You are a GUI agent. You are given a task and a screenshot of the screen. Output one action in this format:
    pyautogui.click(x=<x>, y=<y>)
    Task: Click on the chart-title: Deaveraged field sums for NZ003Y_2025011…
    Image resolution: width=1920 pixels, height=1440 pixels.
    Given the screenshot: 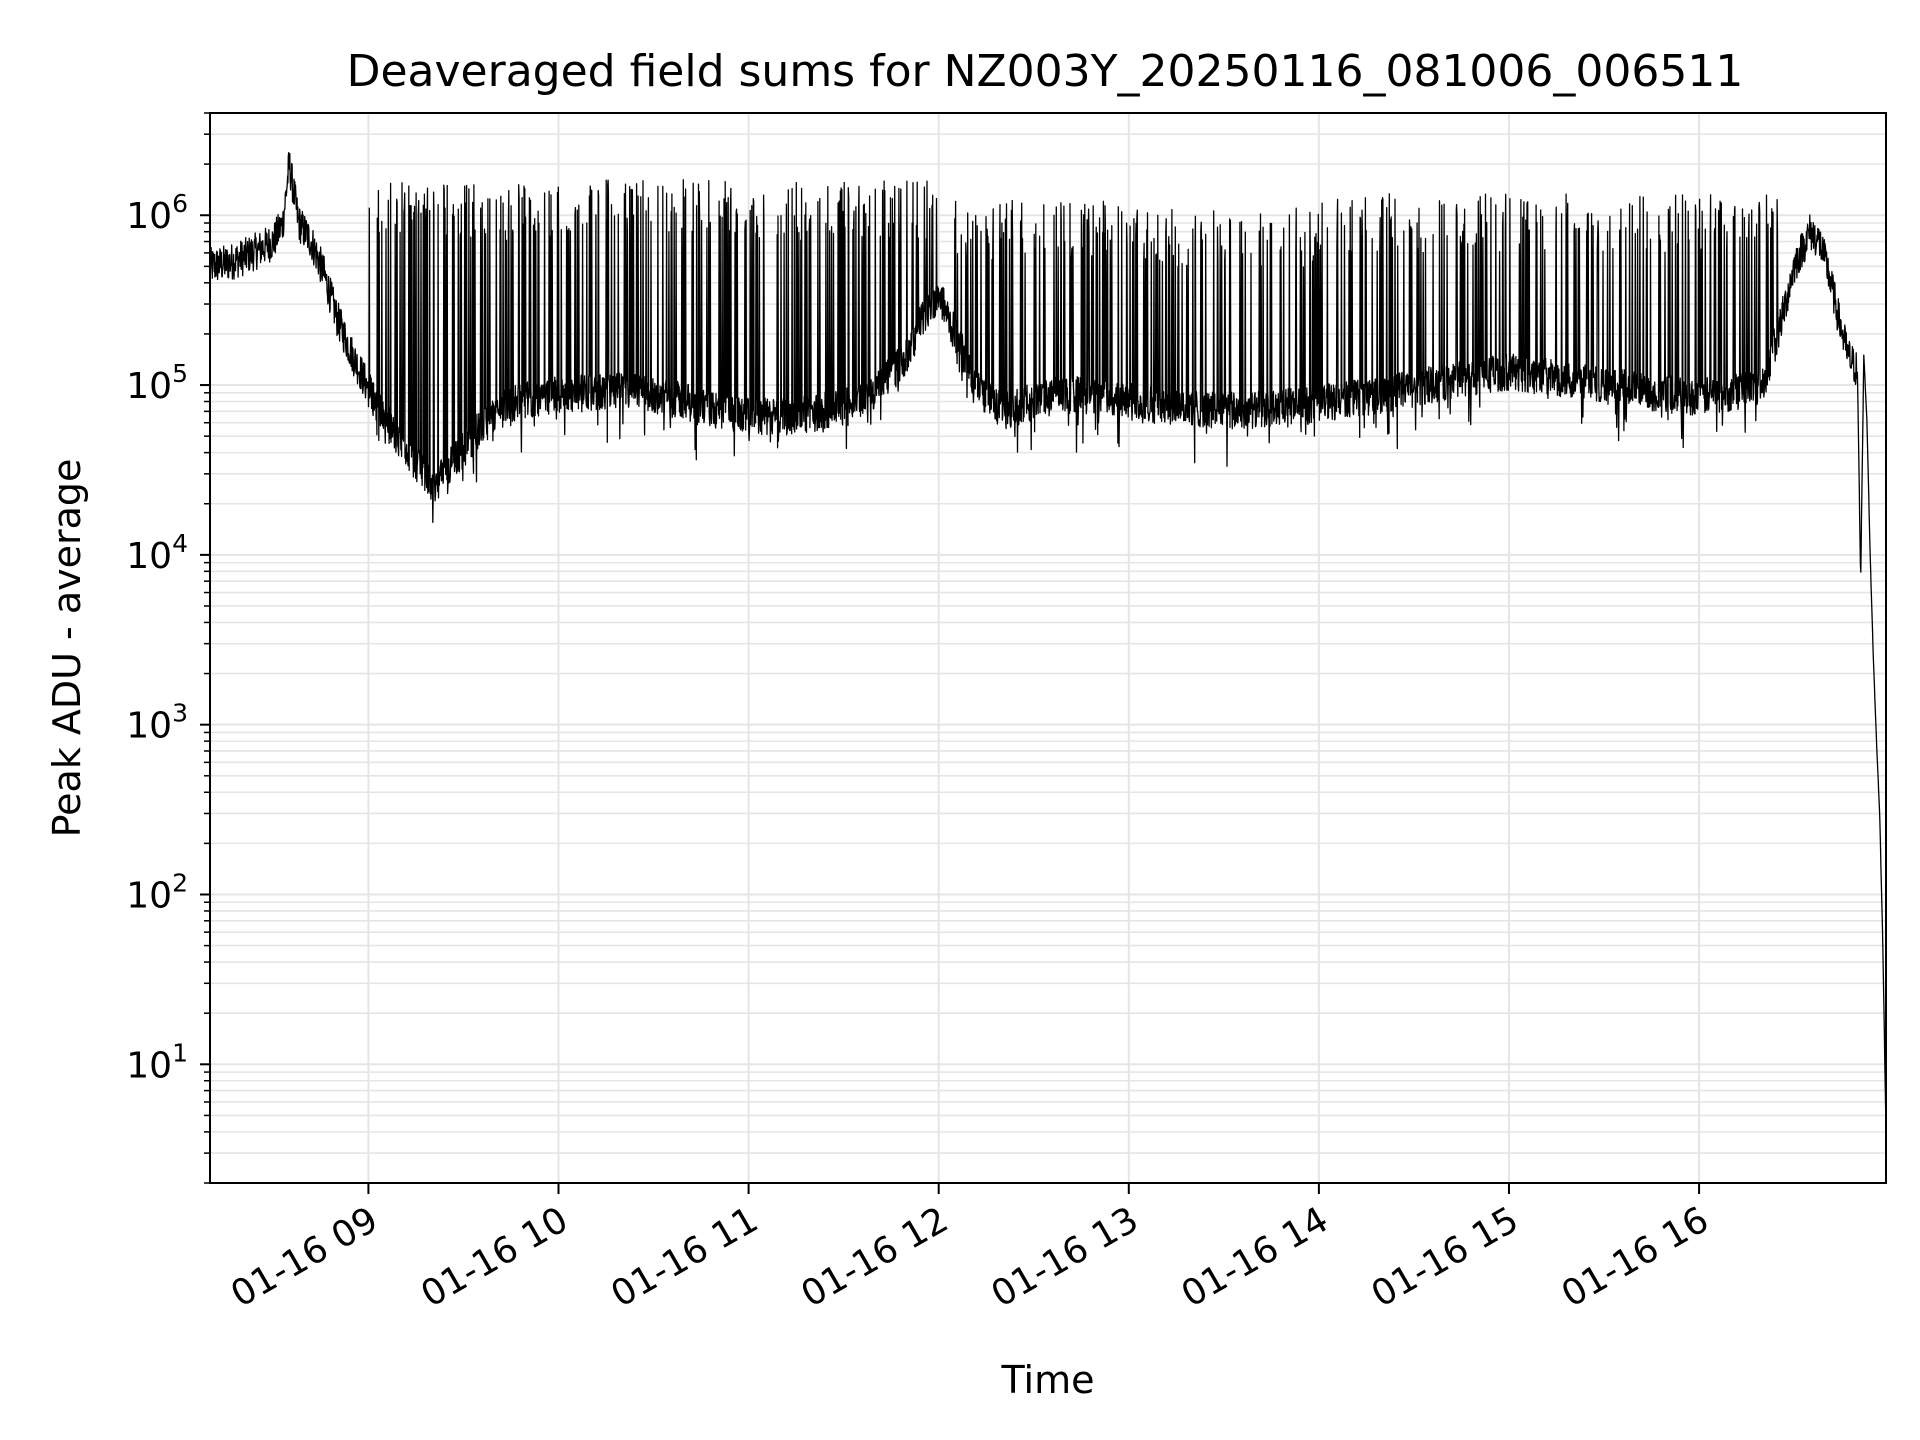 What is the action you would take?
    pyautogui.click(x=1045, y=71)
    